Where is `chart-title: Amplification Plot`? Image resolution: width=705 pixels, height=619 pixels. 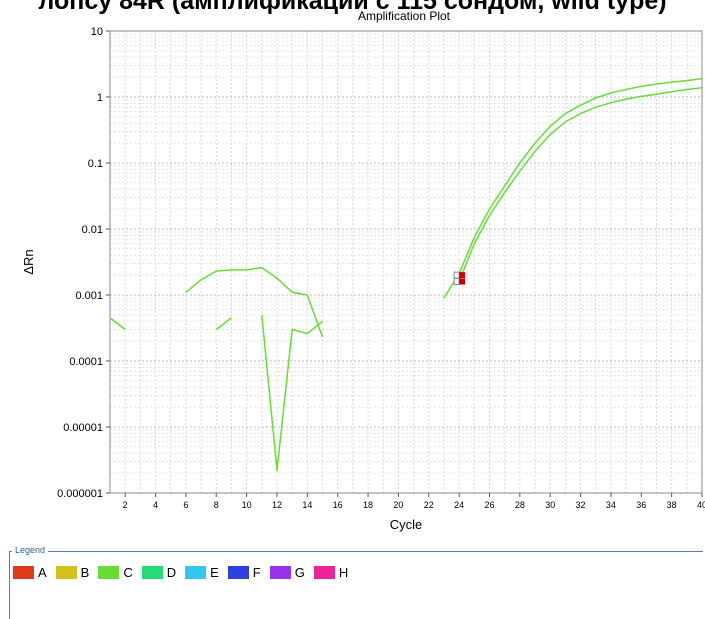 chart-title: Amplification Plot is located at coordinates (404, 16).